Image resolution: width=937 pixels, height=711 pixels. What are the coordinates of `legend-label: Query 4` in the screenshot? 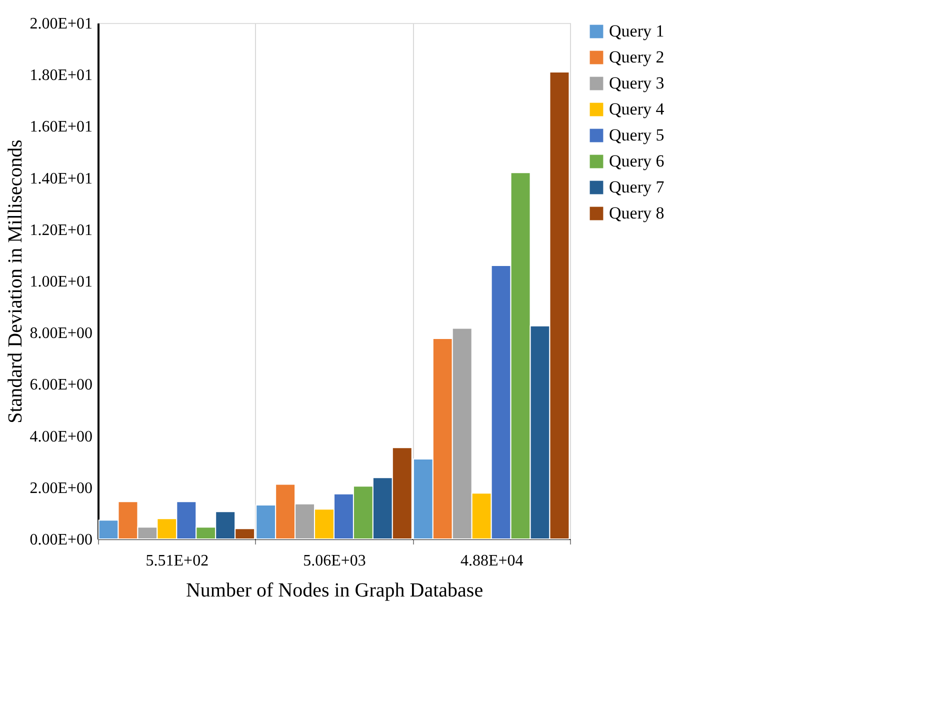 It's located at (637, 109).